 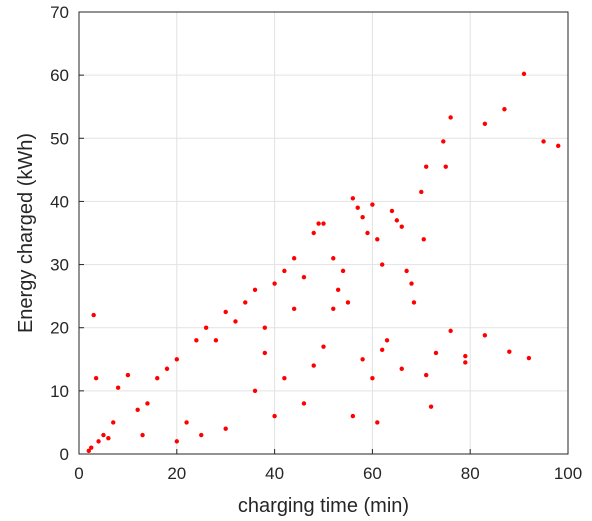 What do you see at coordinates (59, 328) in the screenshot?
I see `y-tick-label: 20` at bounding box center [59, 328].